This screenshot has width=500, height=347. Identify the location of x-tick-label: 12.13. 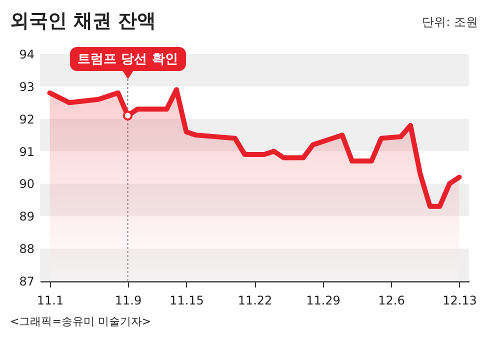
(459, 301).